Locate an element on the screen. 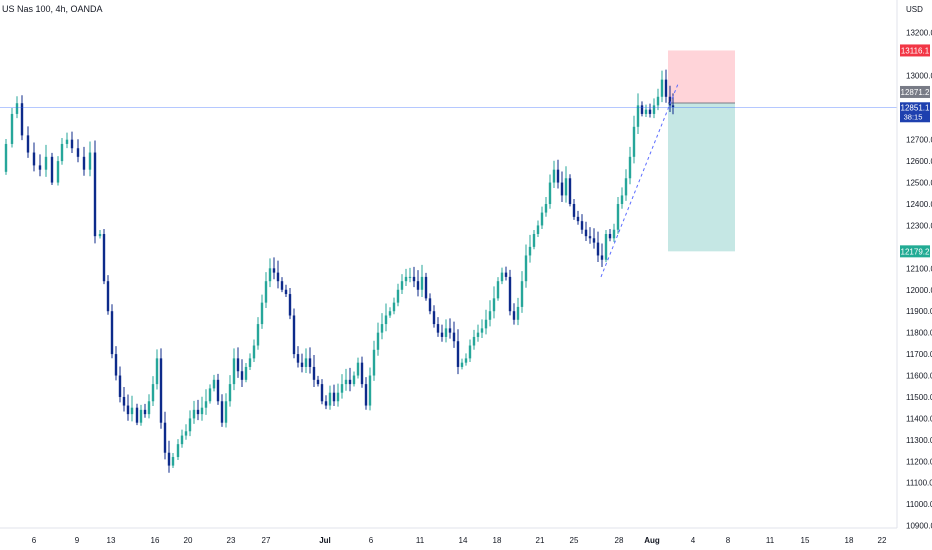  x-tick-label: 28 is located at coordinates (619, 540).